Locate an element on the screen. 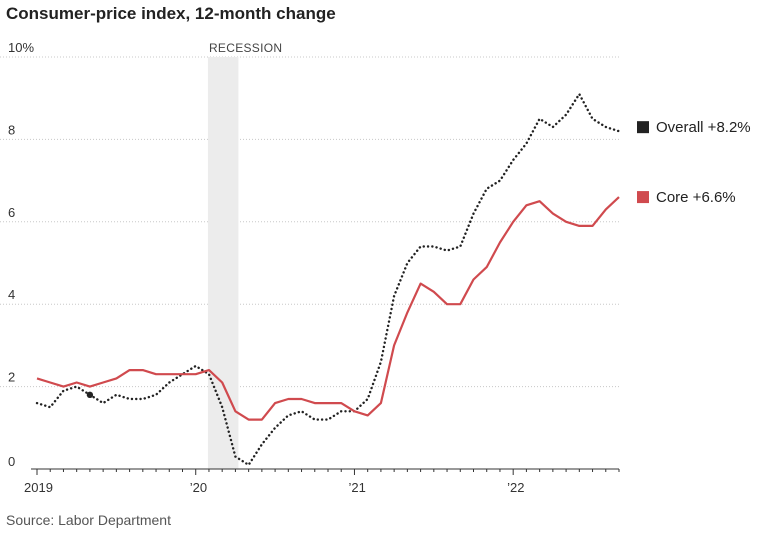 This screenshot has height=539, width=765. legend-label-overall: Overall +8.2% is located at coordinates (703, 127).